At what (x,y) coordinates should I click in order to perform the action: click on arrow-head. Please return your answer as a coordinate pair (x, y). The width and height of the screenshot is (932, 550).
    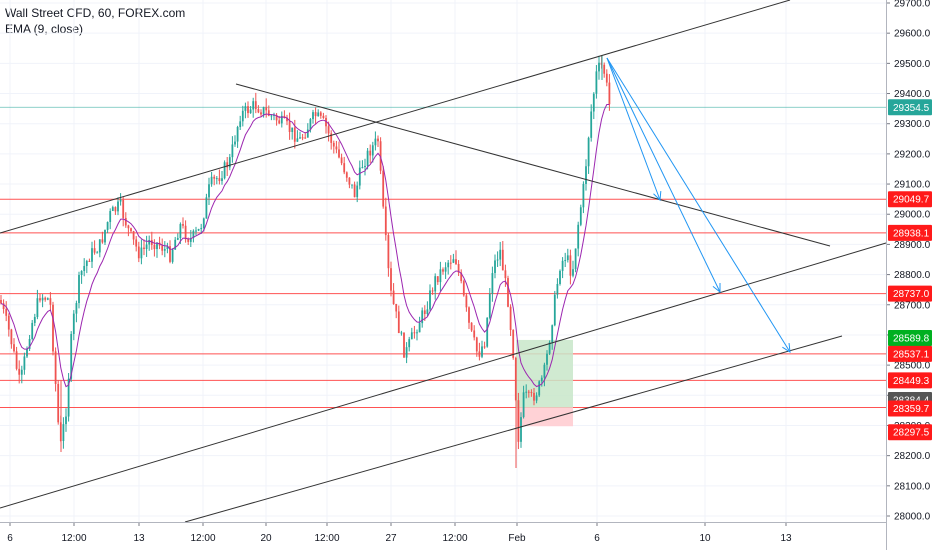
    Looking at the image, I should click on (657, 196).